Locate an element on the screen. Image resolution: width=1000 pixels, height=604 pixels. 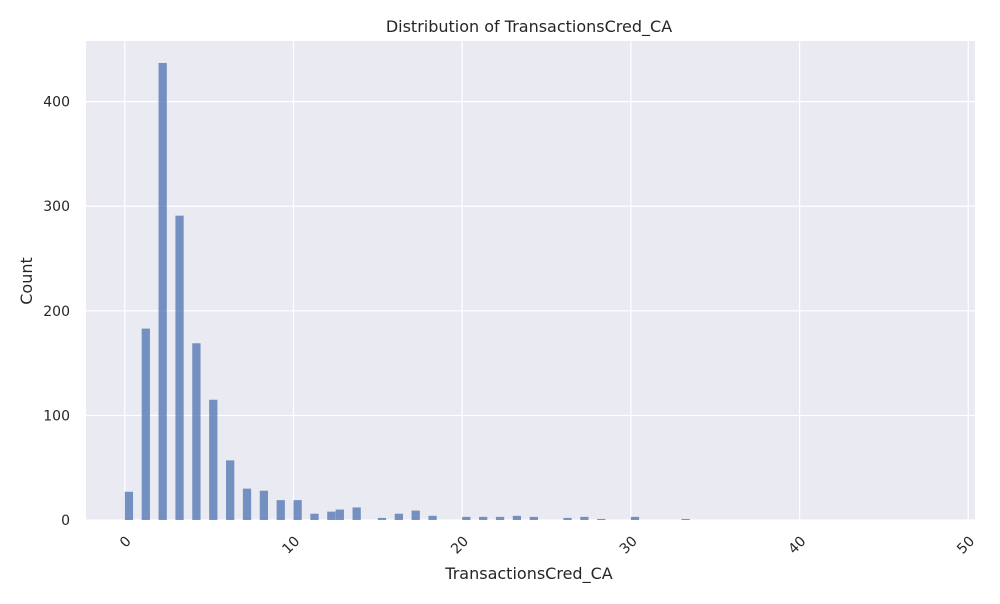
x-tick-label: 20 is located at coordinates (460, 546).